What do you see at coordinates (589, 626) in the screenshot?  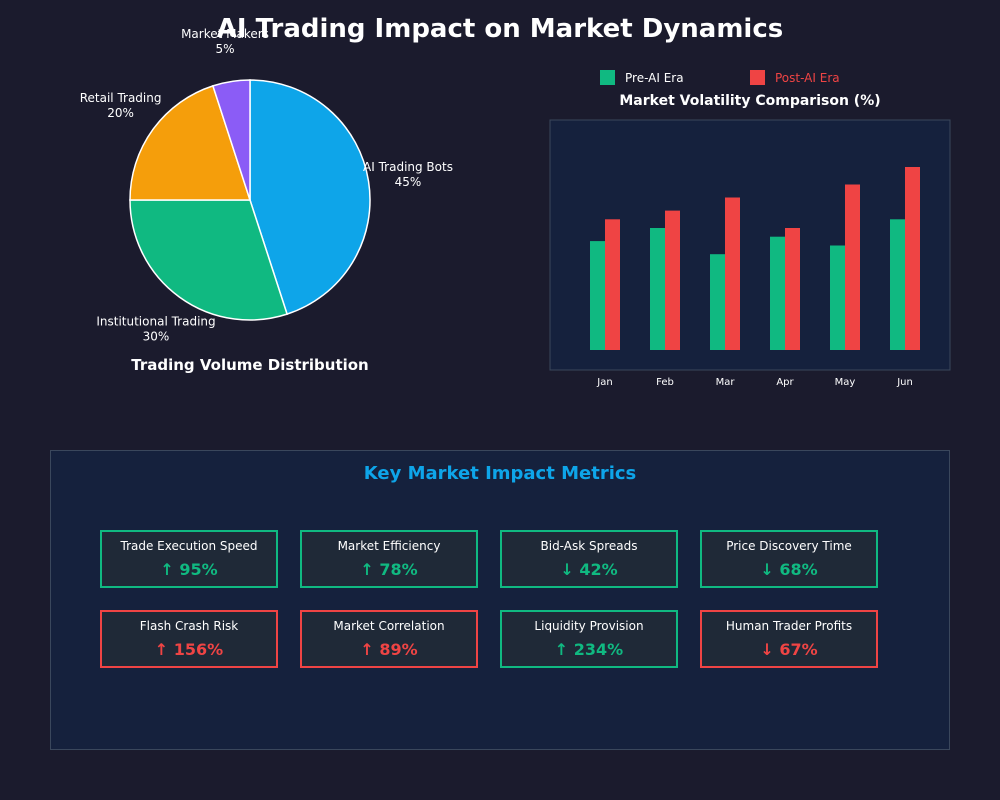 I see `metric-label: Liquidity Provision` at bounding box center [589, 626].